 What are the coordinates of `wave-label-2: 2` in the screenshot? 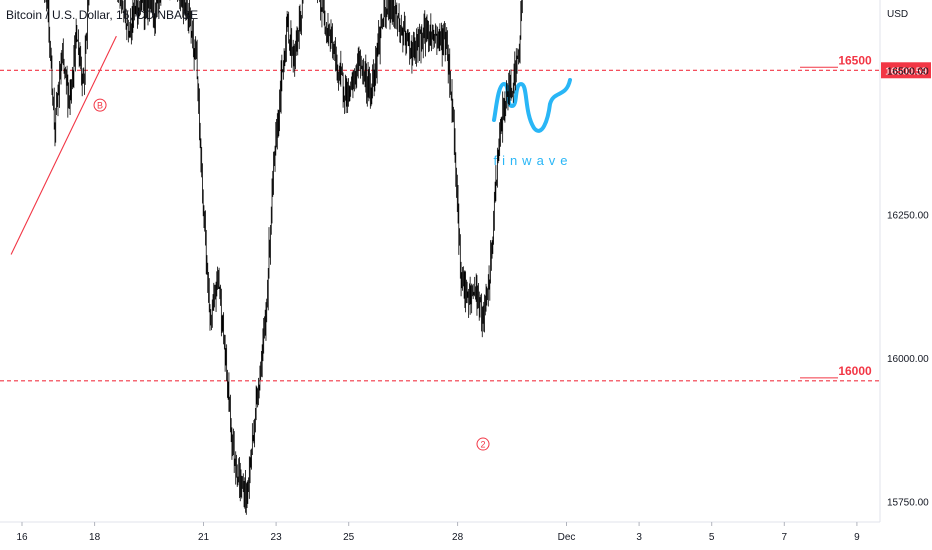 It's located at (483, 445).